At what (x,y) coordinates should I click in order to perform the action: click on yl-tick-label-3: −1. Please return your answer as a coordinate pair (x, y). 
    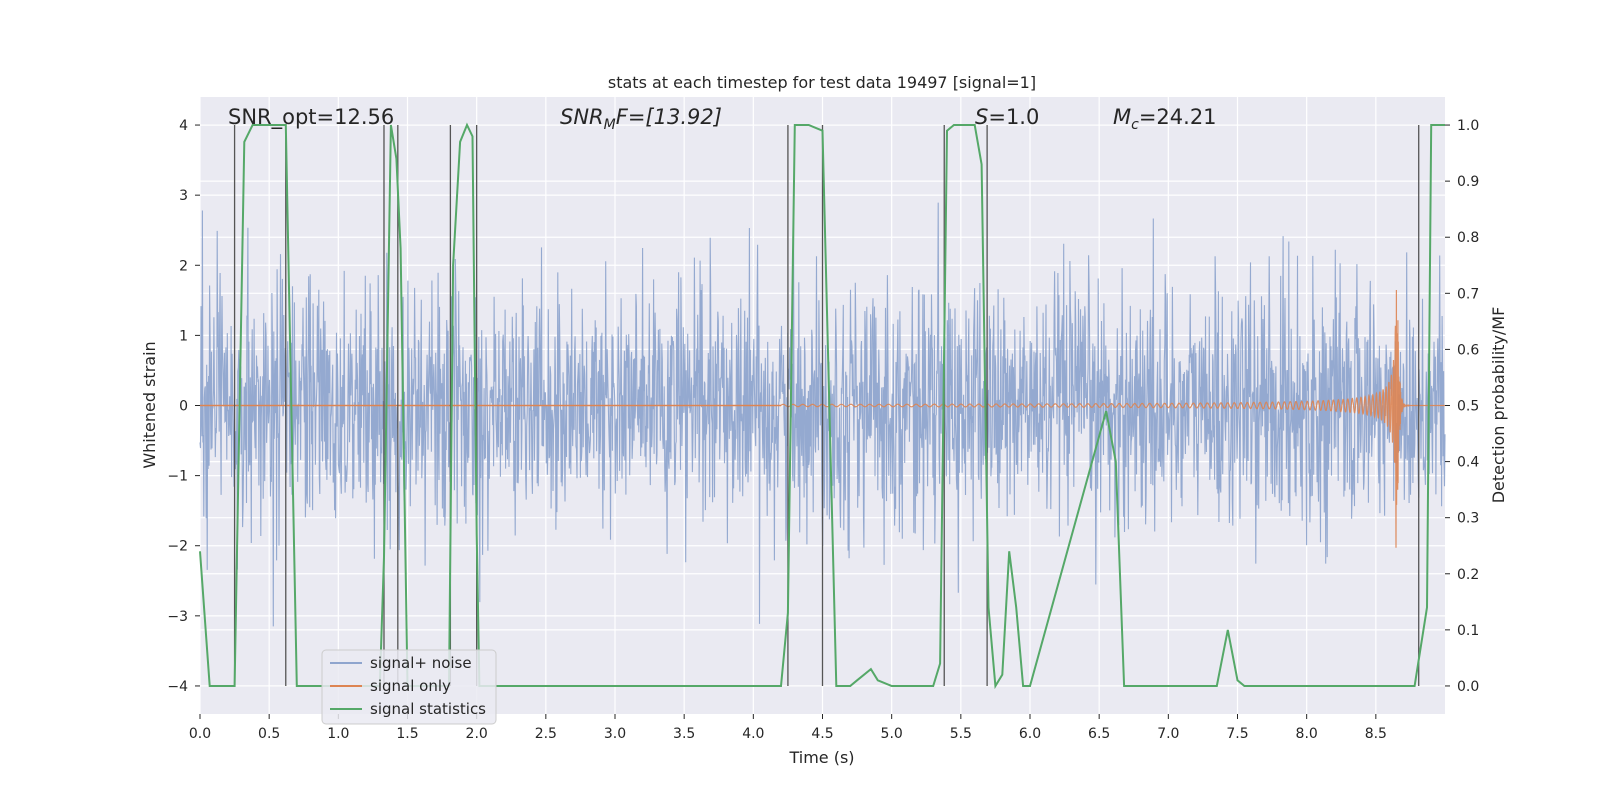
    Looking at the image, I should click on (177, 477).